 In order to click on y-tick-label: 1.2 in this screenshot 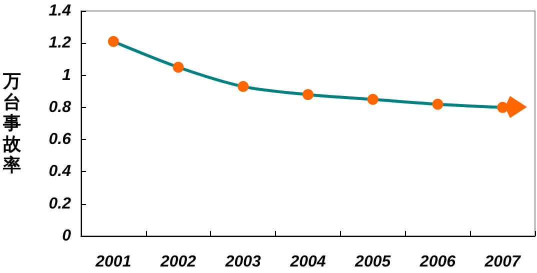, I will do `click(60, 43)`.